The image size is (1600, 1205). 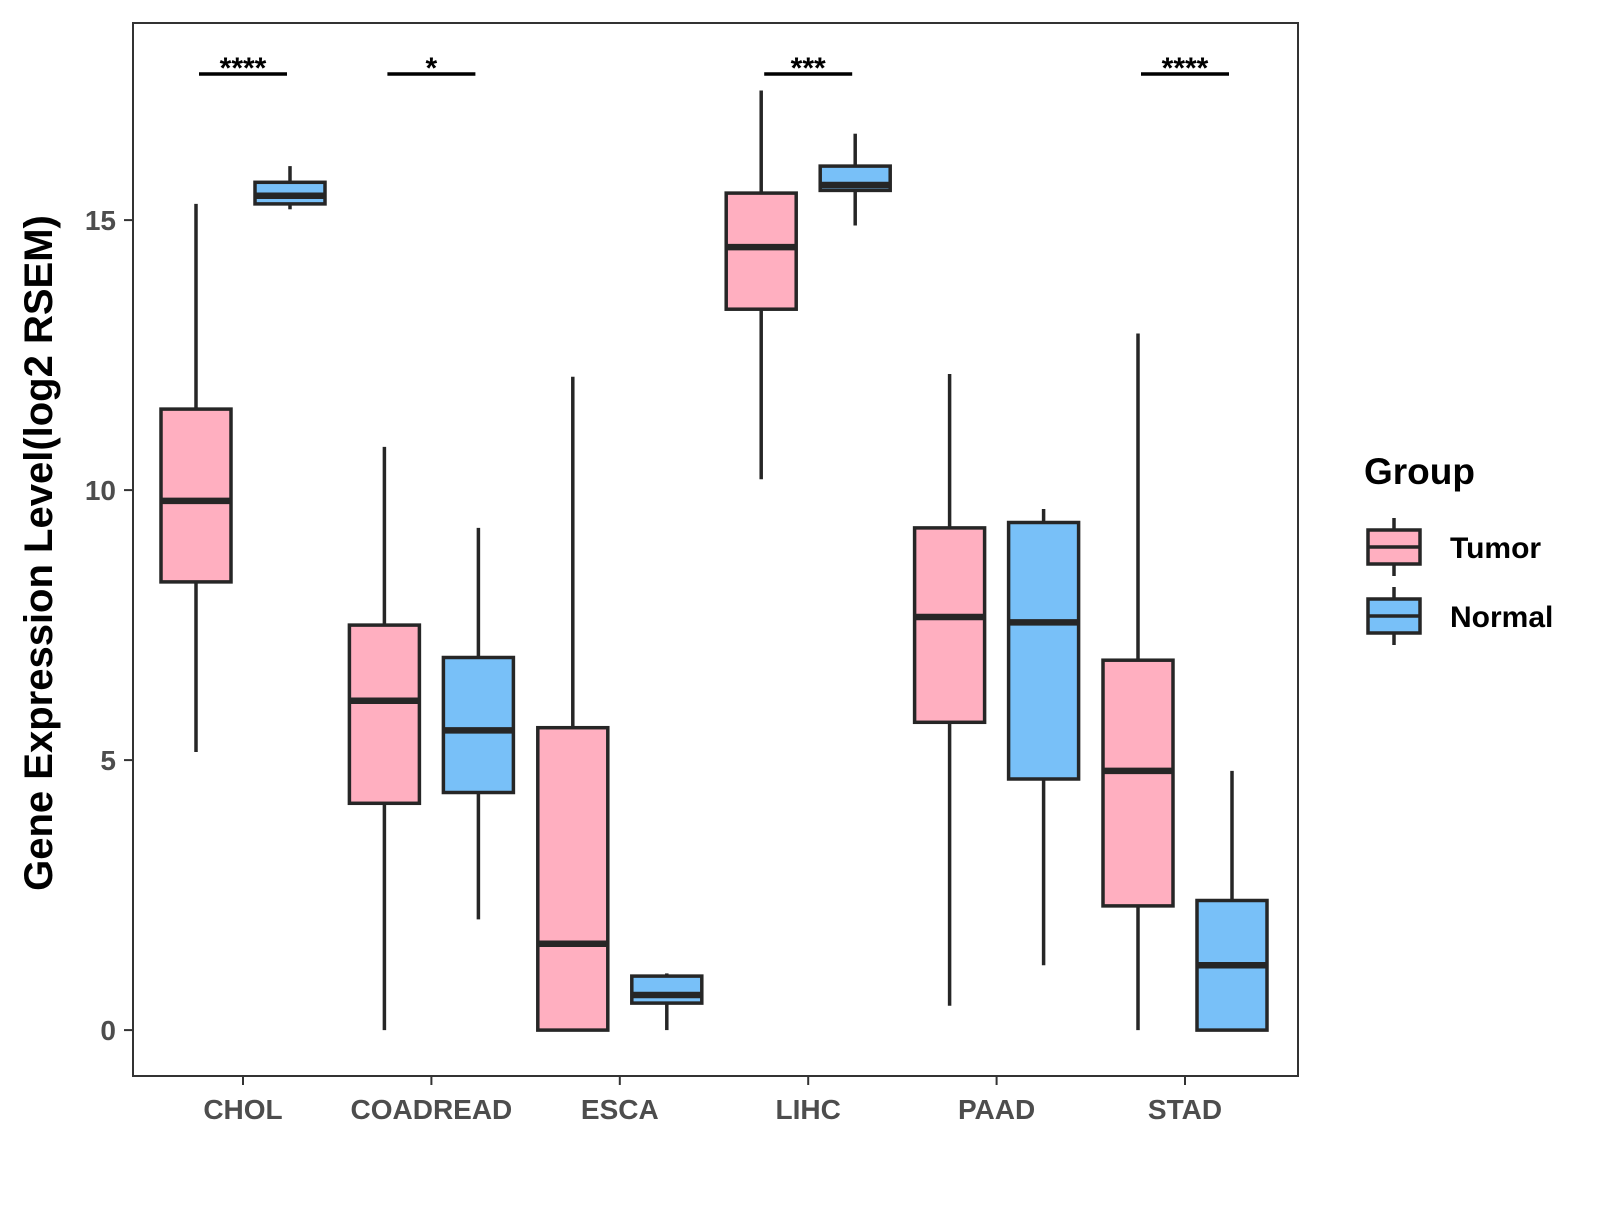 I want to click on box-normal-chol, so click(x=290, y=188).